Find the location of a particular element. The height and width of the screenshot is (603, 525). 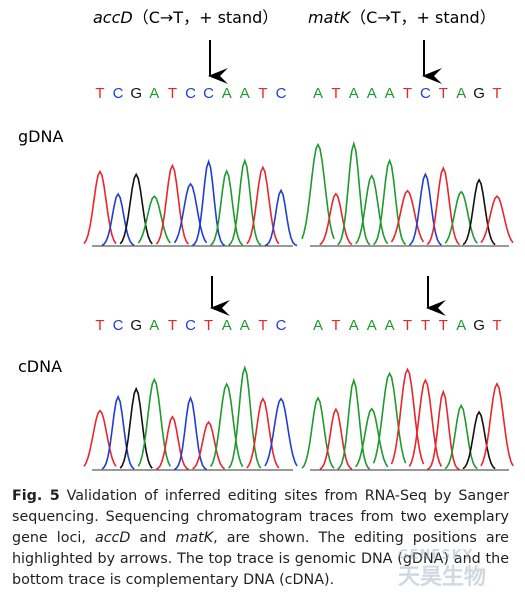

panel-heading: matK（C→T，+ stand） is located at coordinates (402, 17).